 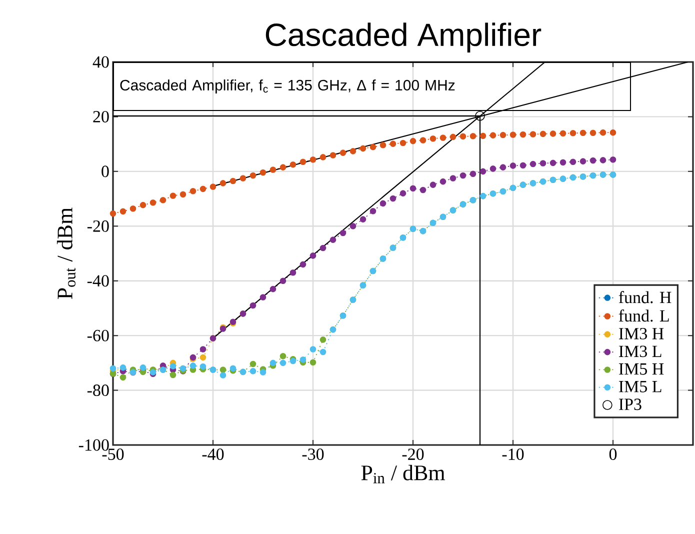 I want to click on annotation: Cascaded Amplifier, f$_{c}$ = 135 GHz, Δ f = 100 MHz, so click(x=287, y=86).